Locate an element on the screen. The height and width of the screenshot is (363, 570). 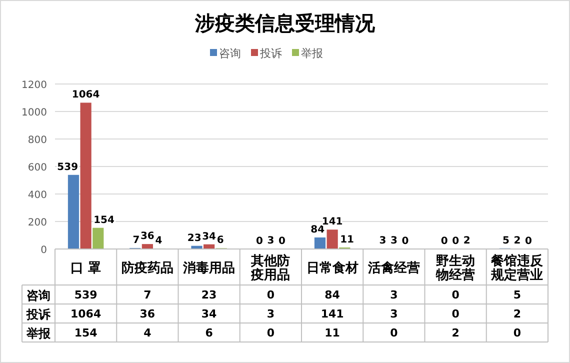
chart-title: 涉疫类信息受理情况 is located at coordinates (285, 23).